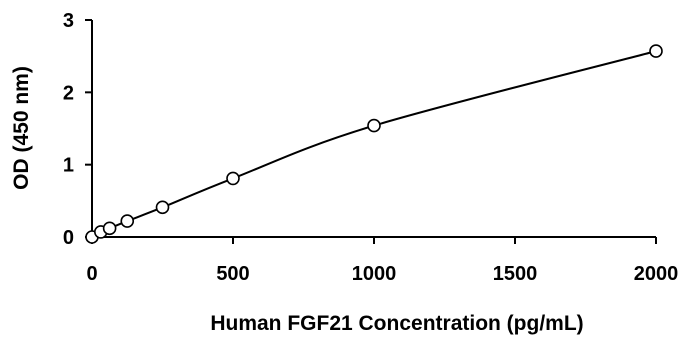 This screenshot has height=343, width=687. I want to click on y-axis-title: OD (450 nm), so click(21, 128).